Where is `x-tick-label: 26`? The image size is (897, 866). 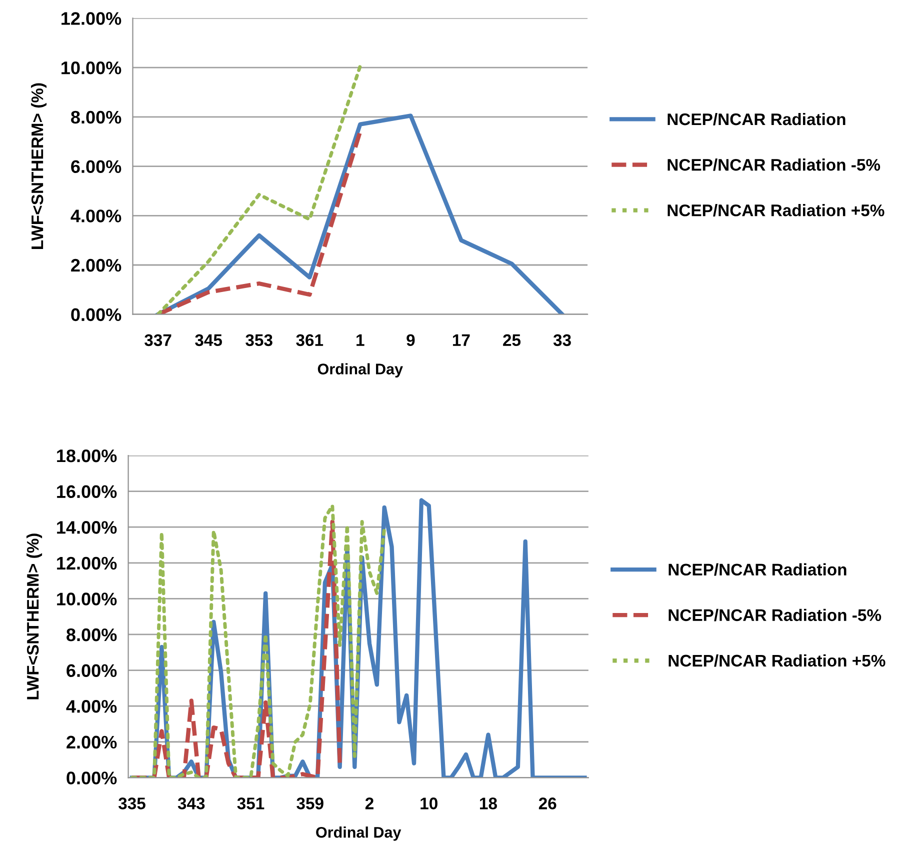 x-tick-label: 26 is located at coordinates (547, 804).